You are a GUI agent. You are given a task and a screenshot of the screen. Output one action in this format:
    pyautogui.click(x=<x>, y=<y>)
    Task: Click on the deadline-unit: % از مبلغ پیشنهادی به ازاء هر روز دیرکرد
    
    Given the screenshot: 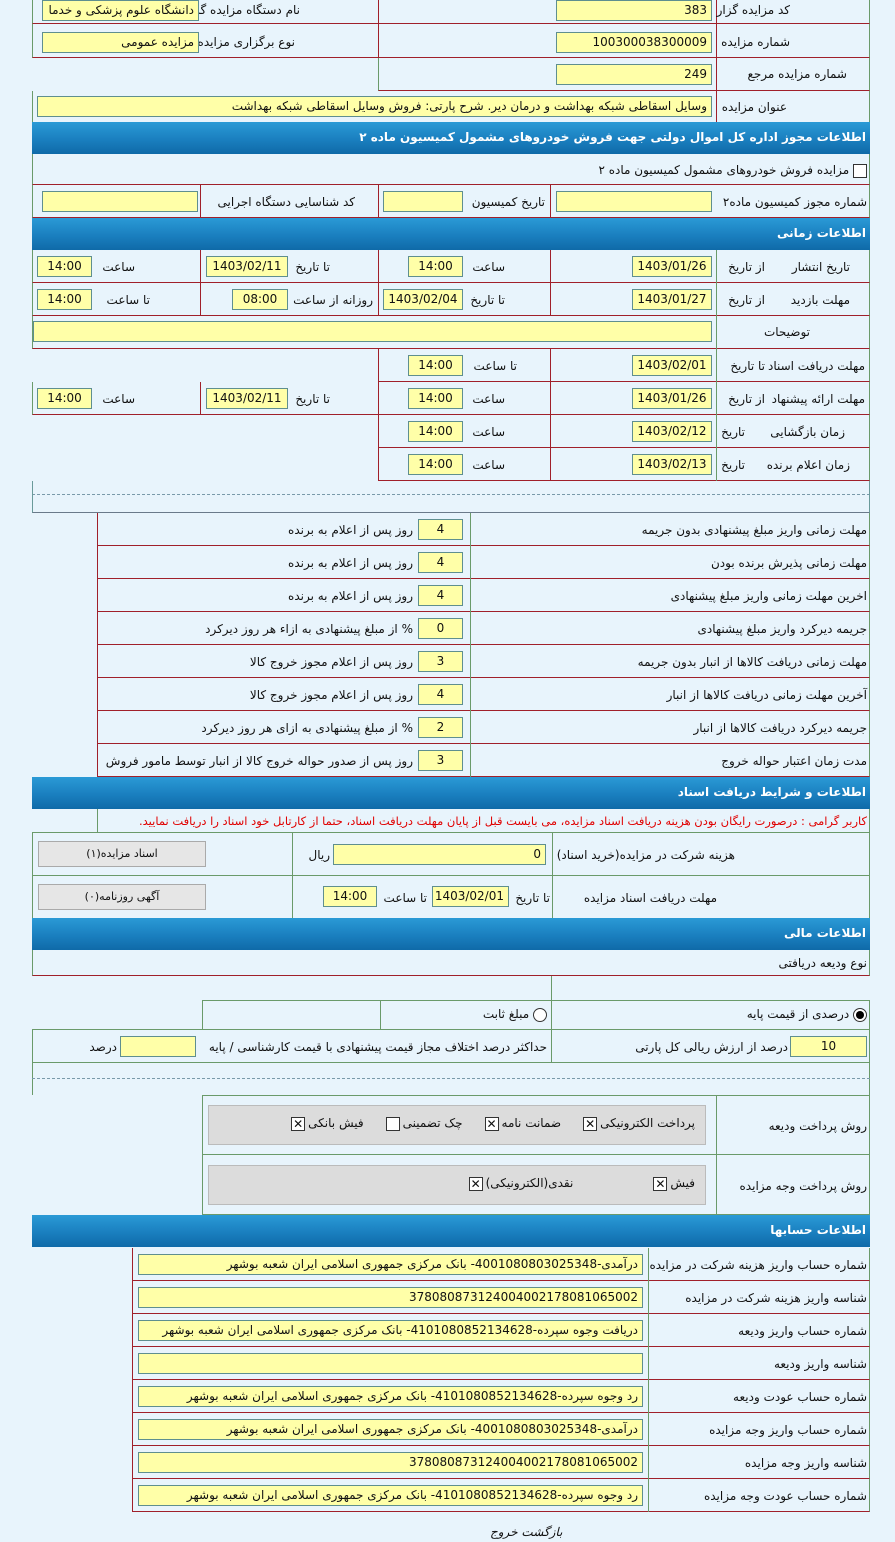 What is the action you would take?
    pyautogui.click(x=309, y=629)
    